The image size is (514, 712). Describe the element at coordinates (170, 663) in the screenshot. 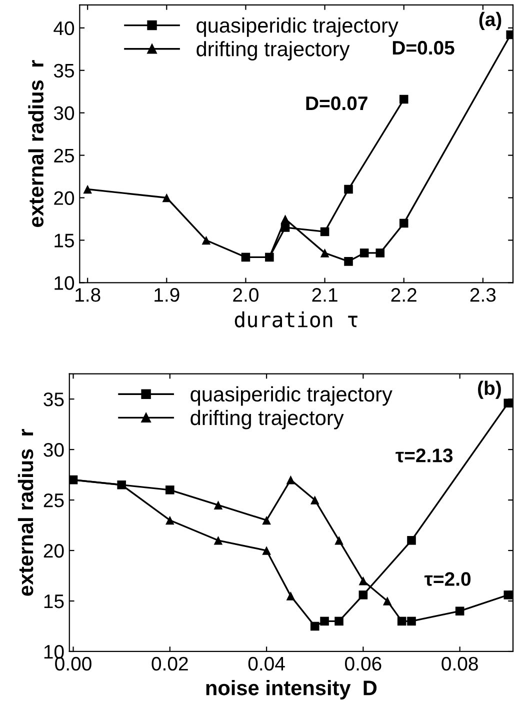

I see `x-tick-label: 0.02` at that location.